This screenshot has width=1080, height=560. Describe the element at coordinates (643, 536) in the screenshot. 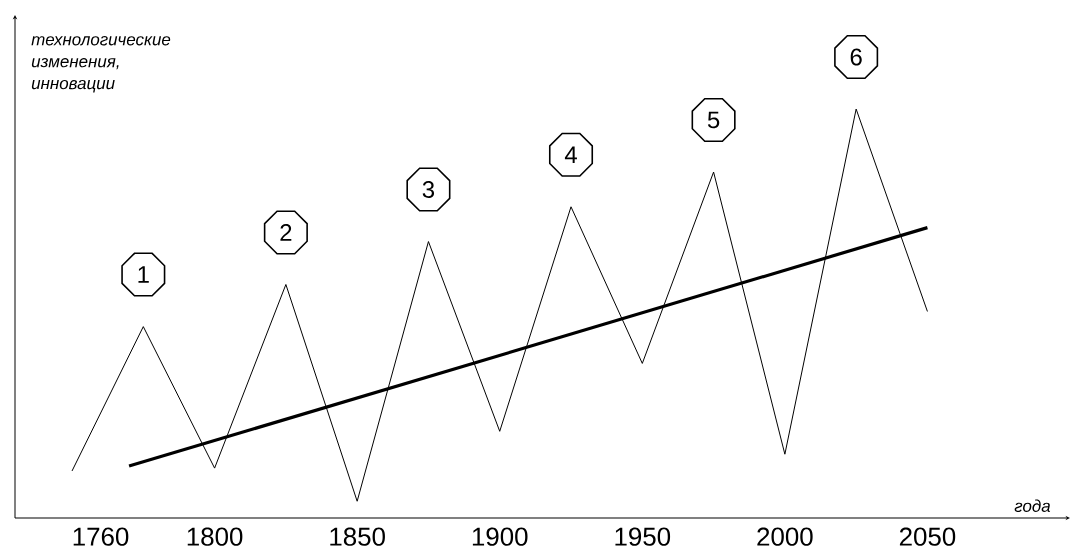

I see `x-tick-label: 1950` at that location.